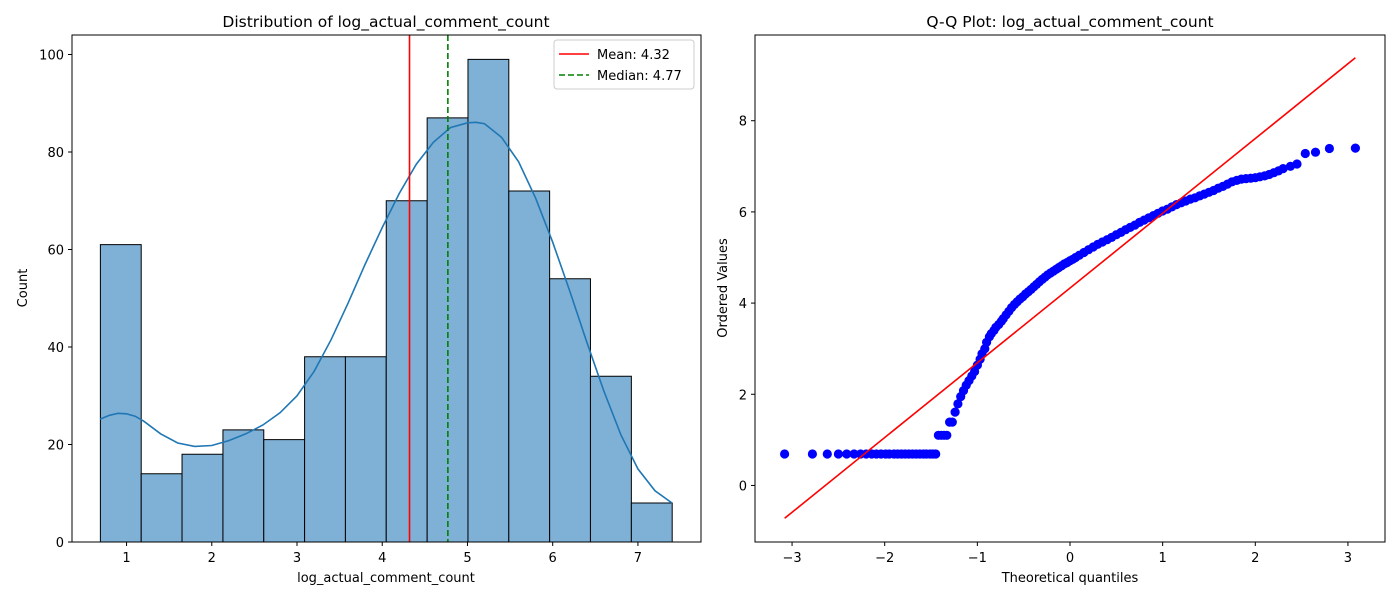 Image resolution: width=1400 pixels, height=600 pixels. What do you see at coordinates (743, 122) in the screenshot?
I see `y-tick-label: 8` at bounding box center [743, 122].